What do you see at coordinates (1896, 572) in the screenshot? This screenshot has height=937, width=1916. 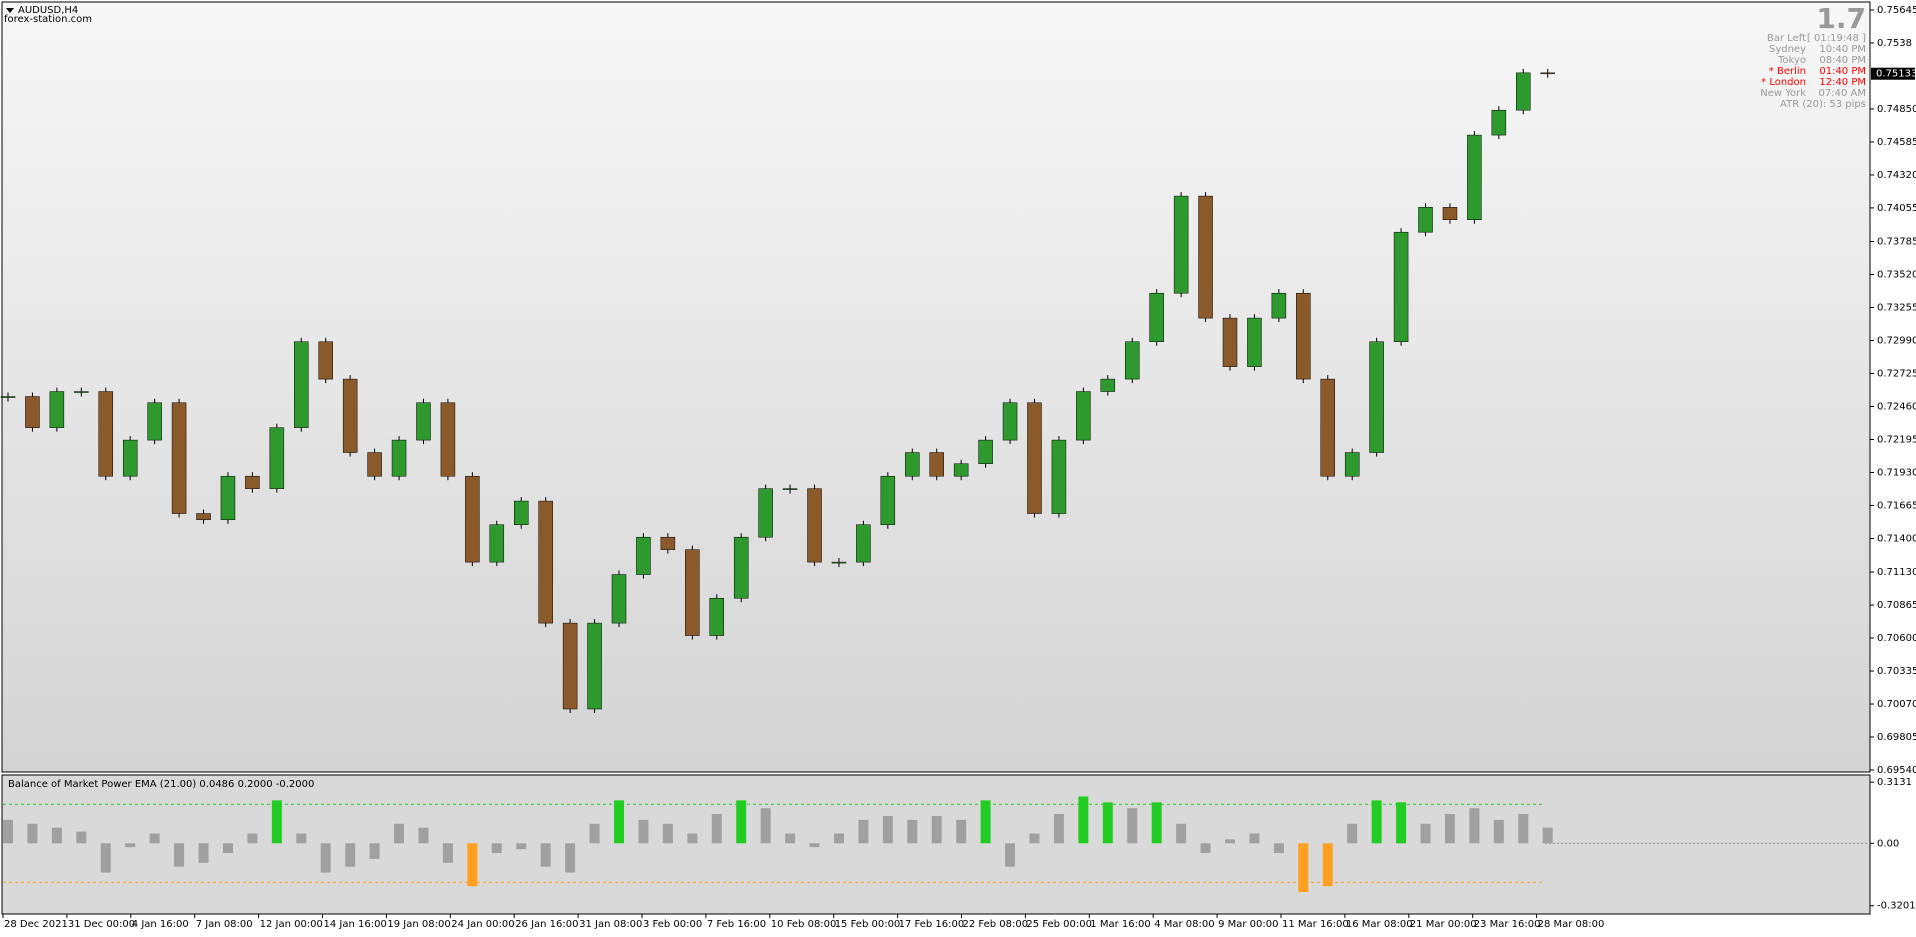 I see `y-tick-label: 0.71130` at bounding box center [1896, 572].